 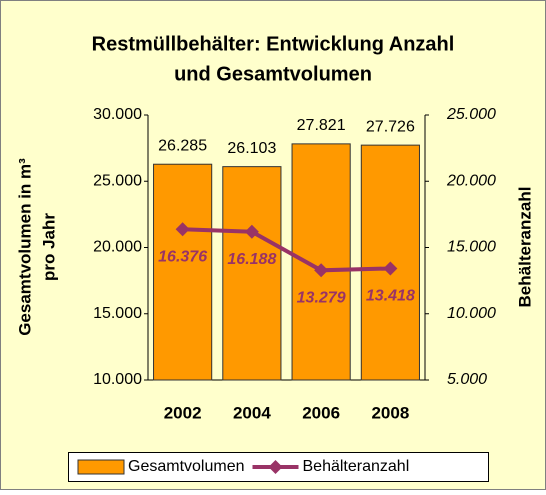 What do you see at coordinates (286, 250) in the screenshot?
I see `line` at bounding box center [286, 250].